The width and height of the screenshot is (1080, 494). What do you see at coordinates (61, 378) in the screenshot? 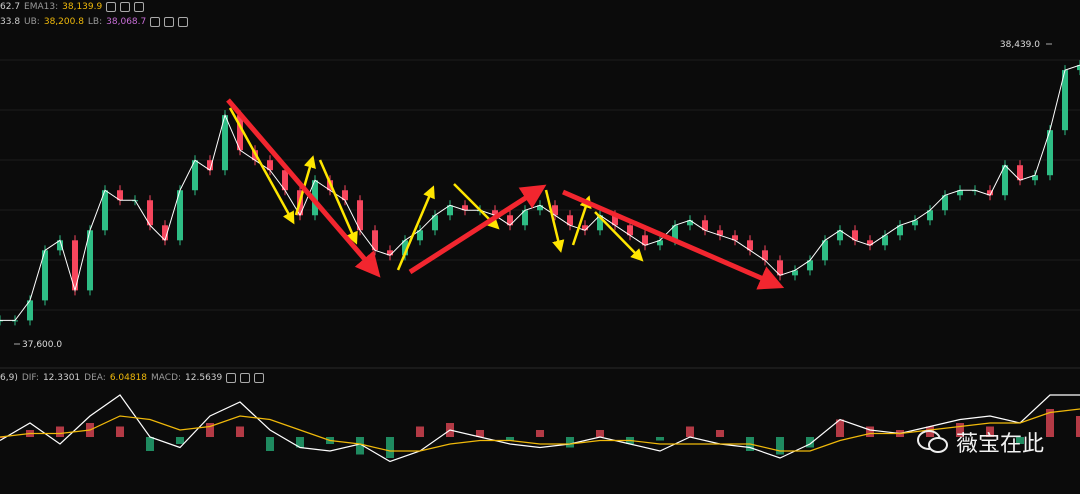
I see `dif-value: 12.3301` at bounding box center [61, 378].